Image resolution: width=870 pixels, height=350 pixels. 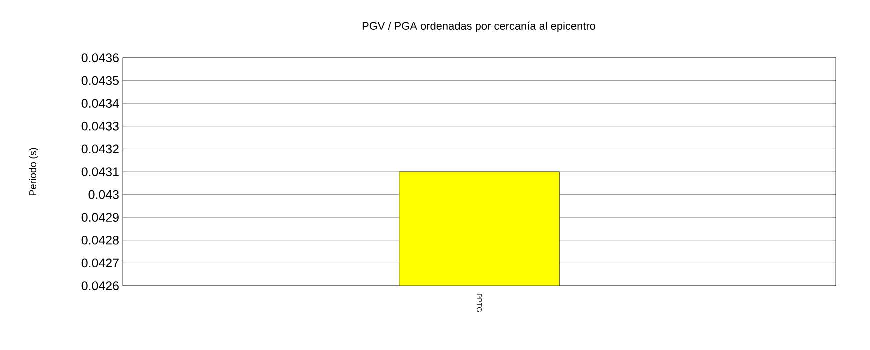 What do you see at coordinates (101, 103) in the screenshot?
I see `y-tick-label: 0.0434` at bounding box center [101, 103].